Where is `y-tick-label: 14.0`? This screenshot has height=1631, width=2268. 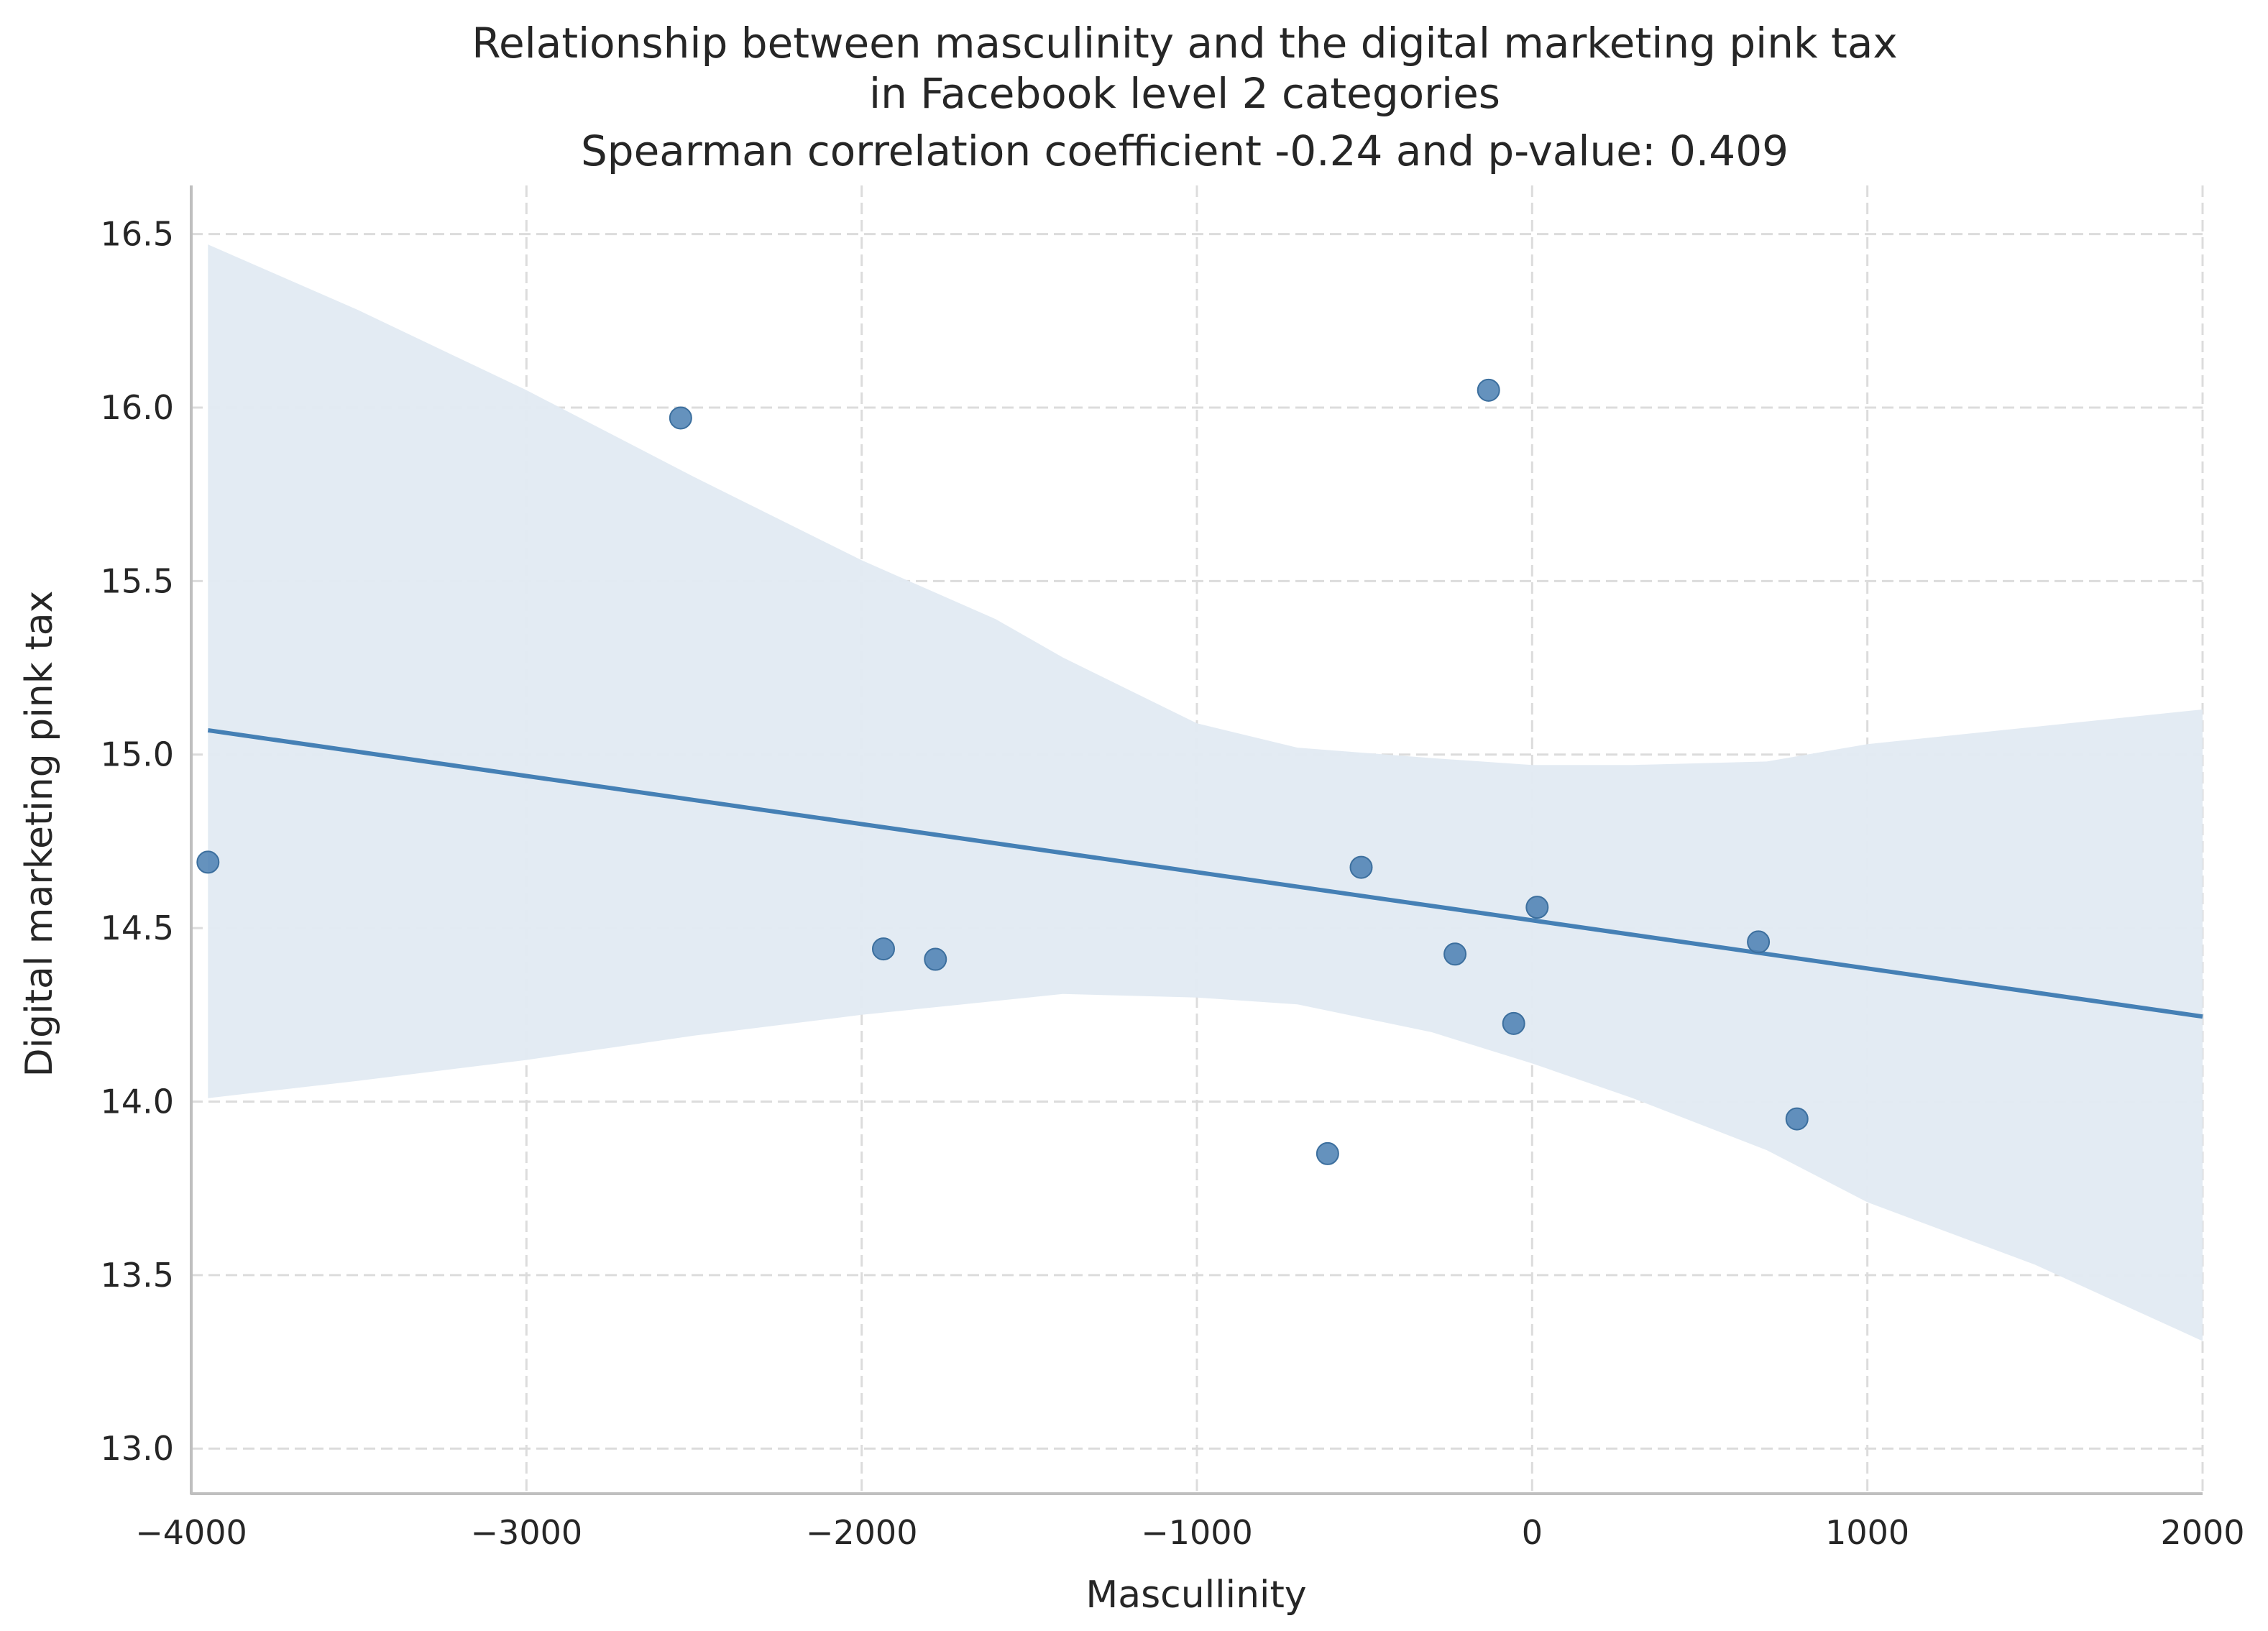
y-tick-label: 14.0 is located at coordinates (138, 1101).